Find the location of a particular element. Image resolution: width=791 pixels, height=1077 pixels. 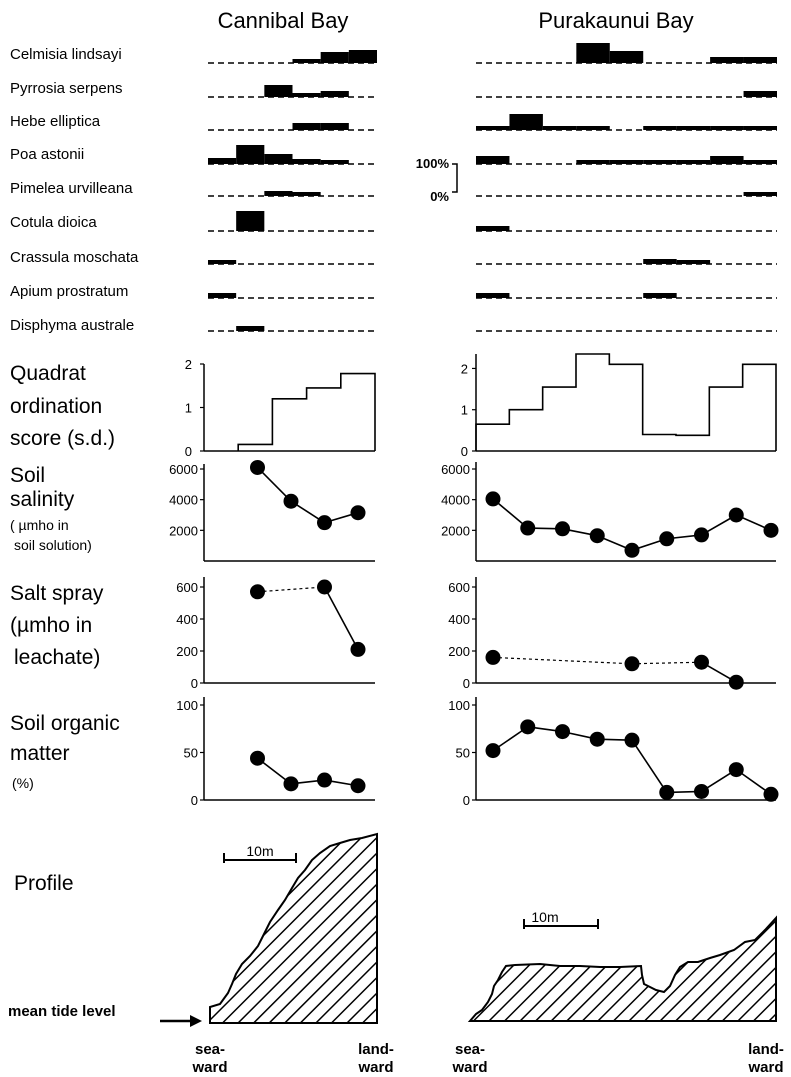

y-tick-label: 1 is located at coordinates (464, 410).